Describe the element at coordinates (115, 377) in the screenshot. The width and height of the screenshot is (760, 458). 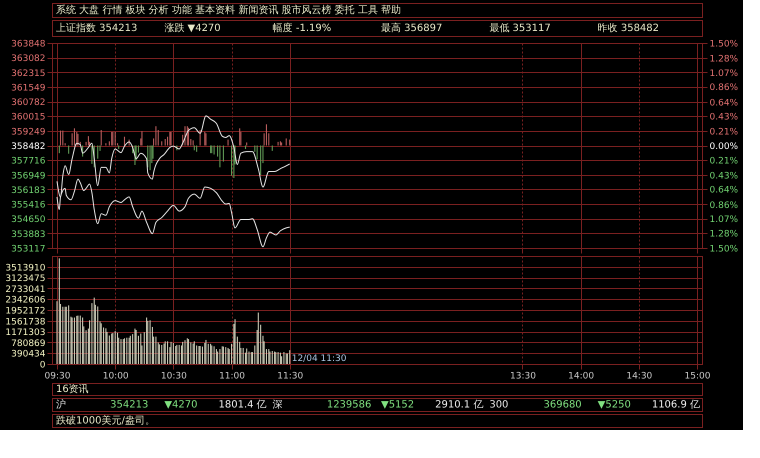
I see `x-tick-label: 10:00` at that location.